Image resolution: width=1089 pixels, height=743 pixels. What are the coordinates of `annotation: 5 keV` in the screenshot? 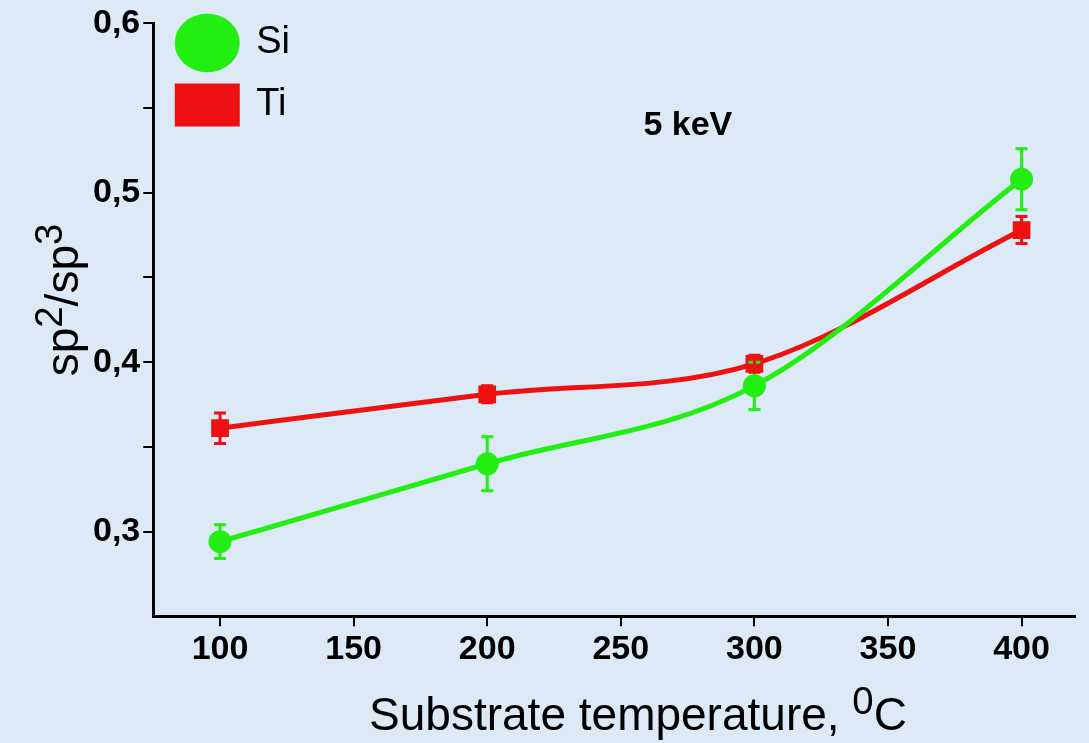 It's located at (688, 122).